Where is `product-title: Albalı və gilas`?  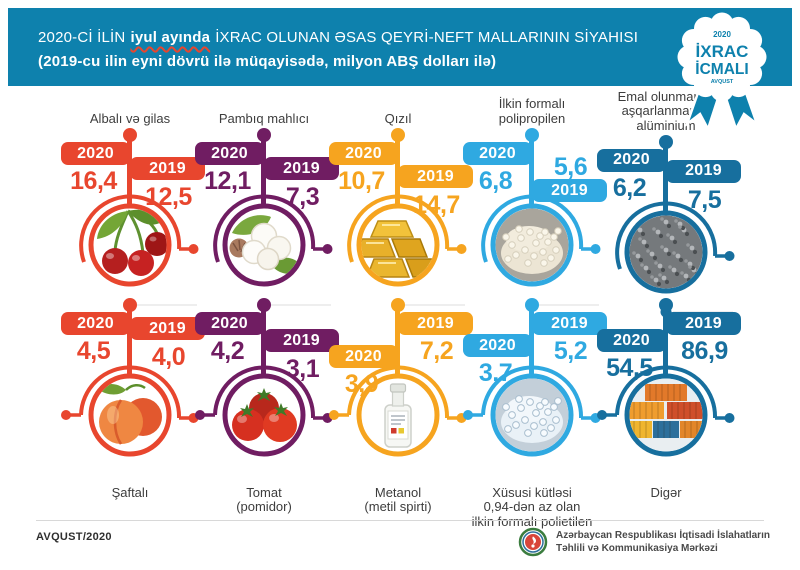 product-title: Albalı və gilas is located at coordinates (130, 118).